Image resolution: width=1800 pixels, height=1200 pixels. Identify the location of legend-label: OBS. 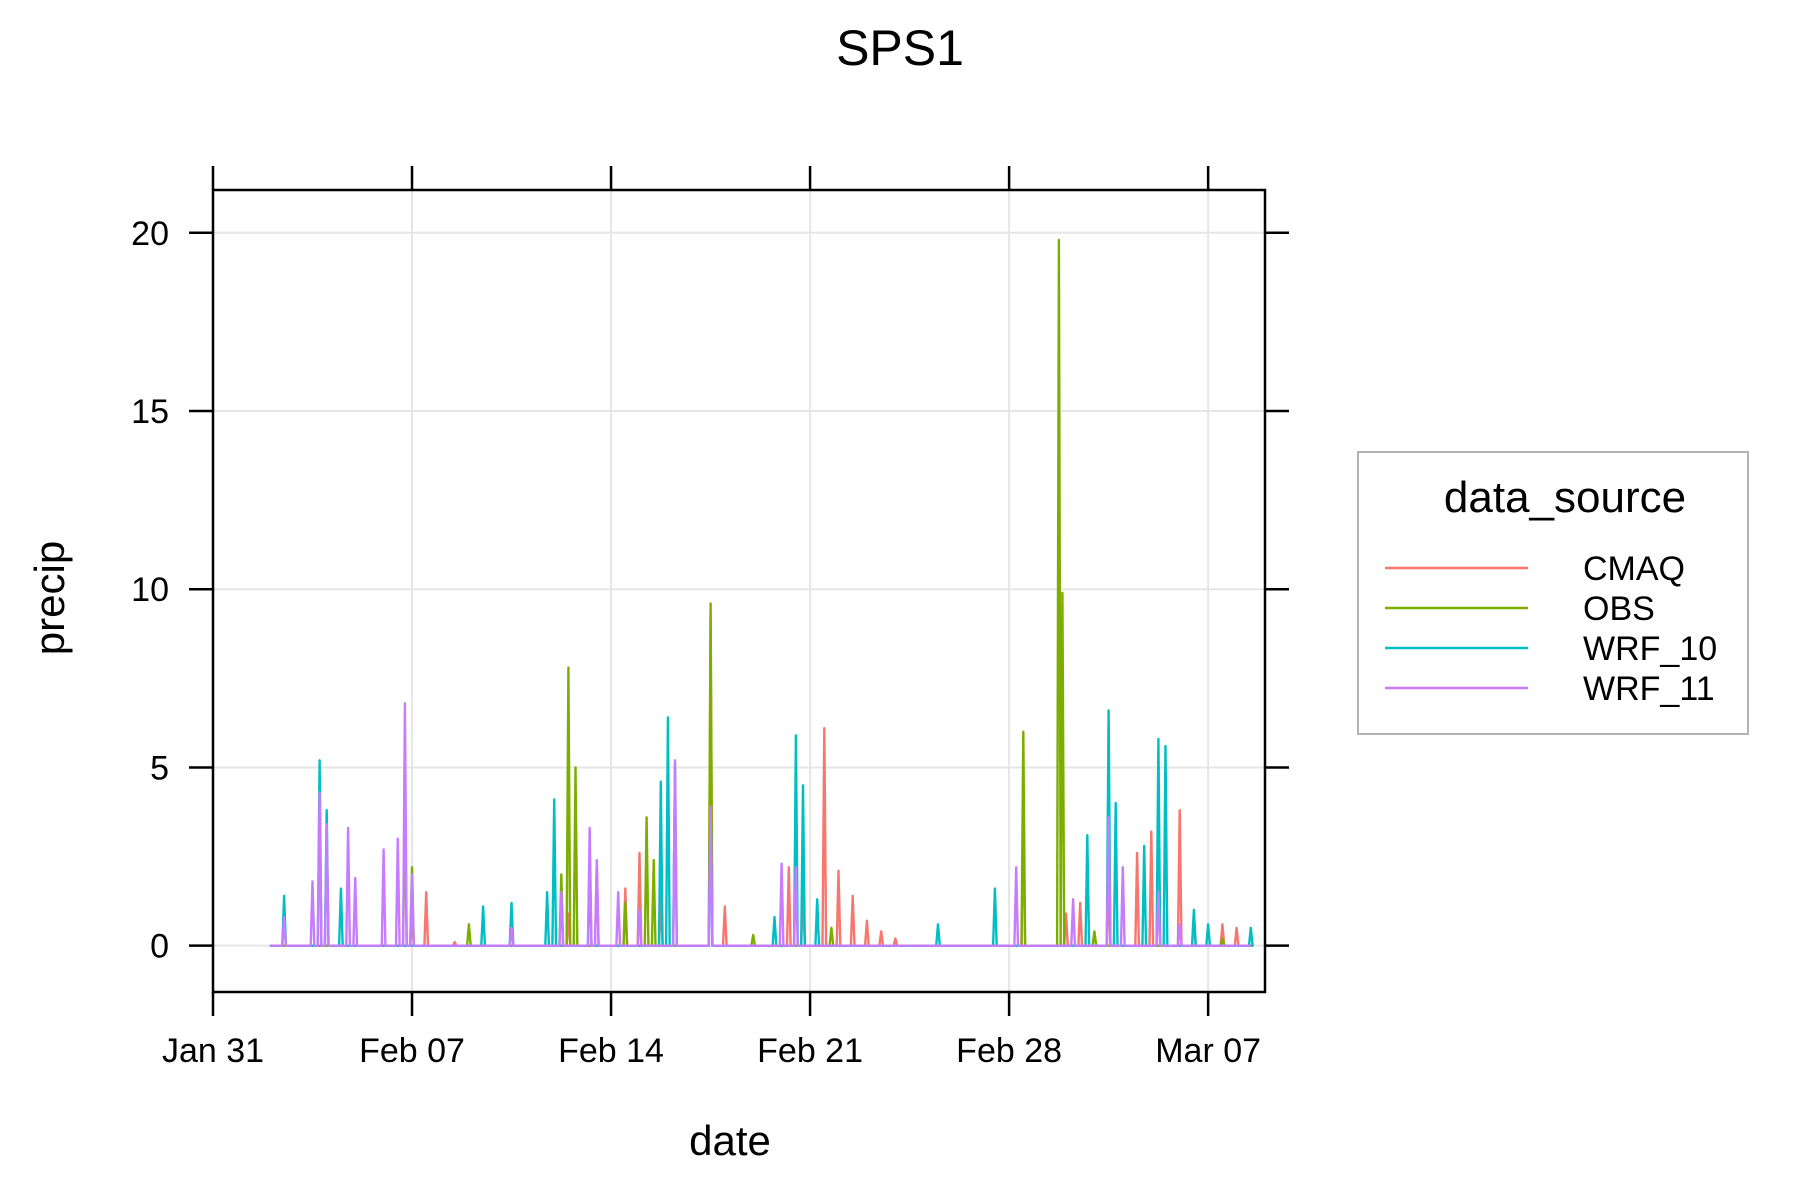
(1619, 609).